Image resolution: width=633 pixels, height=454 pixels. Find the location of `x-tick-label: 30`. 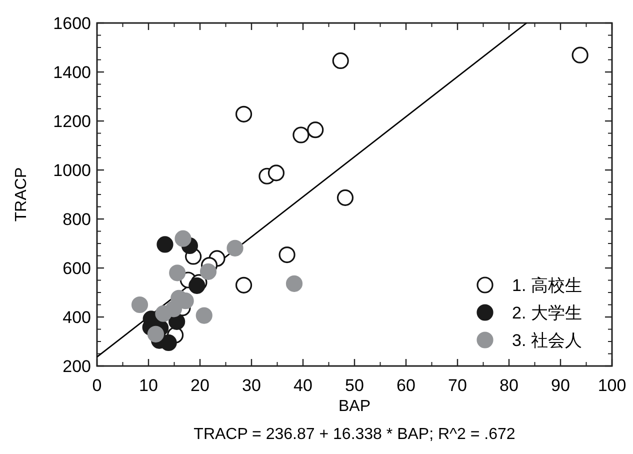

x-tick-label: 30 is located at coordinates (251, 385).